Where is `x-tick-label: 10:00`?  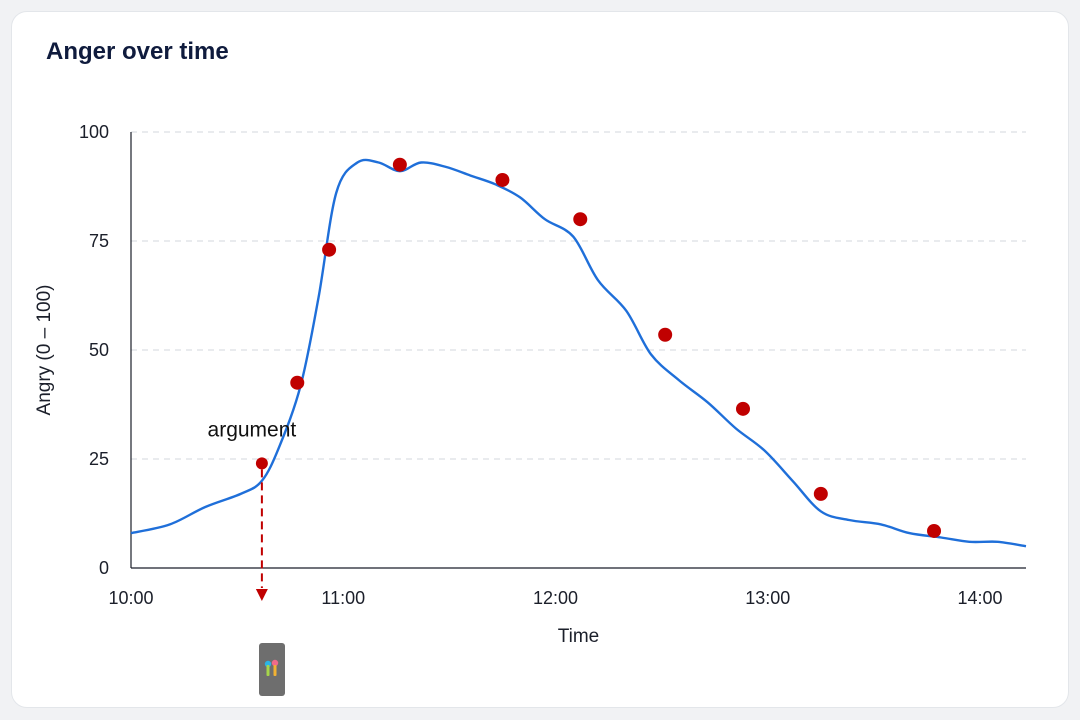 x-tick-label: 10:00 is located at coordinates (130, 598).